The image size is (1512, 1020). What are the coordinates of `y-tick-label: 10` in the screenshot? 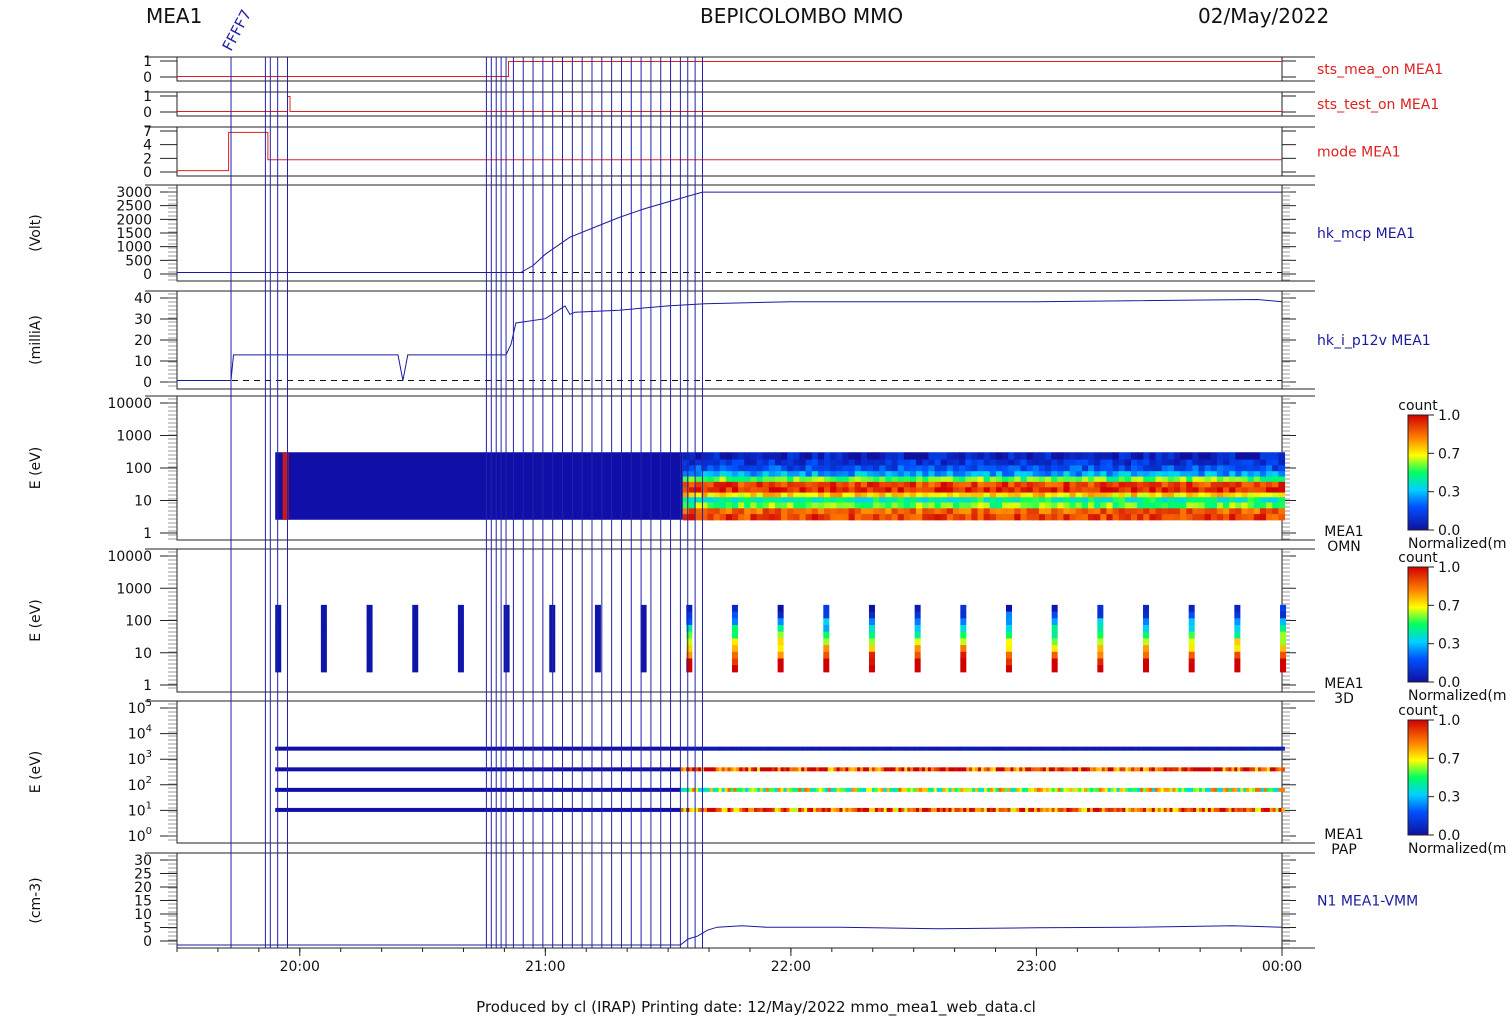 It's located at (143, 915).